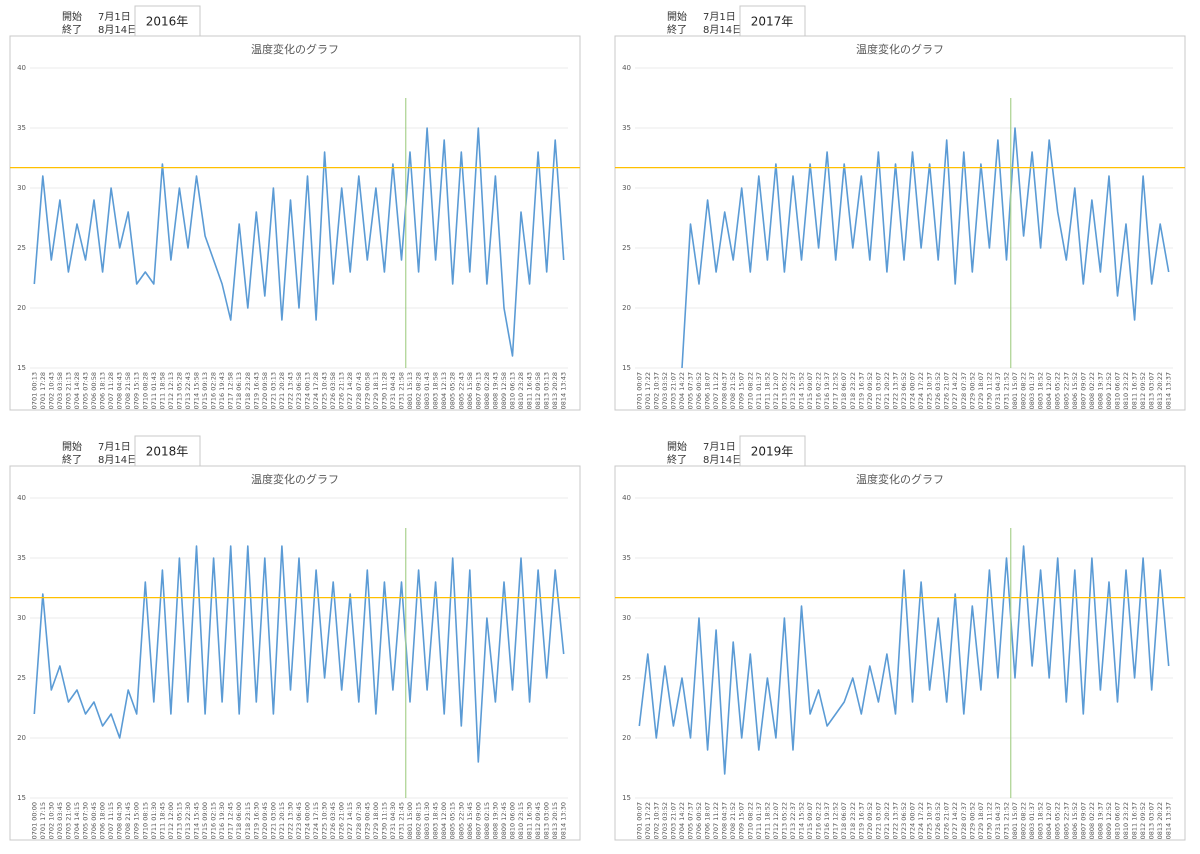 Image resolution: width=1200 pixels, height=854 pixels. I want to click on x-tick-label: 0705 07:37, so click(691, 390).